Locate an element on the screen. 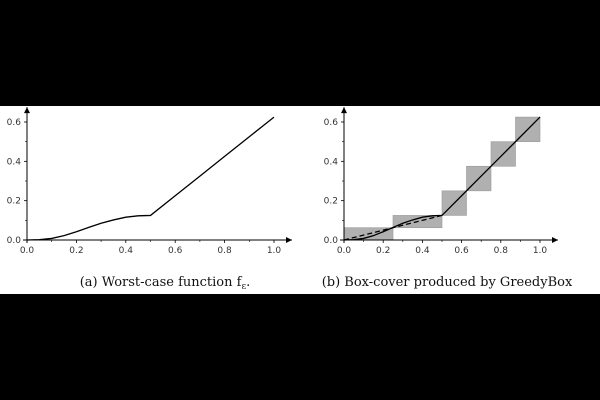 Image resolution: width=600 pixels, height=400 pixels. caption-a: (a) Worst-case function fε. is located at coordinates (165, 283).